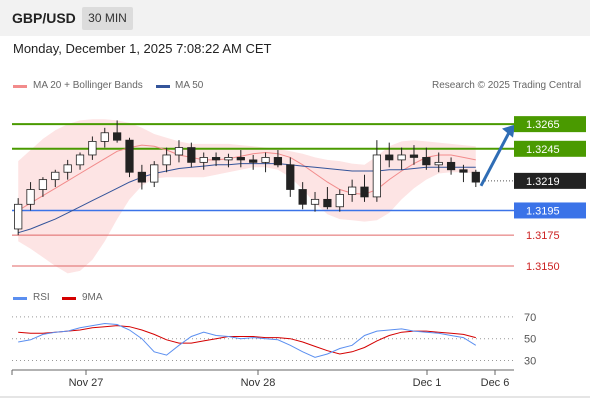  What do you see at coordinates (163, 86) in the screenshot?
I see `ma50-legend-swatch` at bounding box center [163, 86].